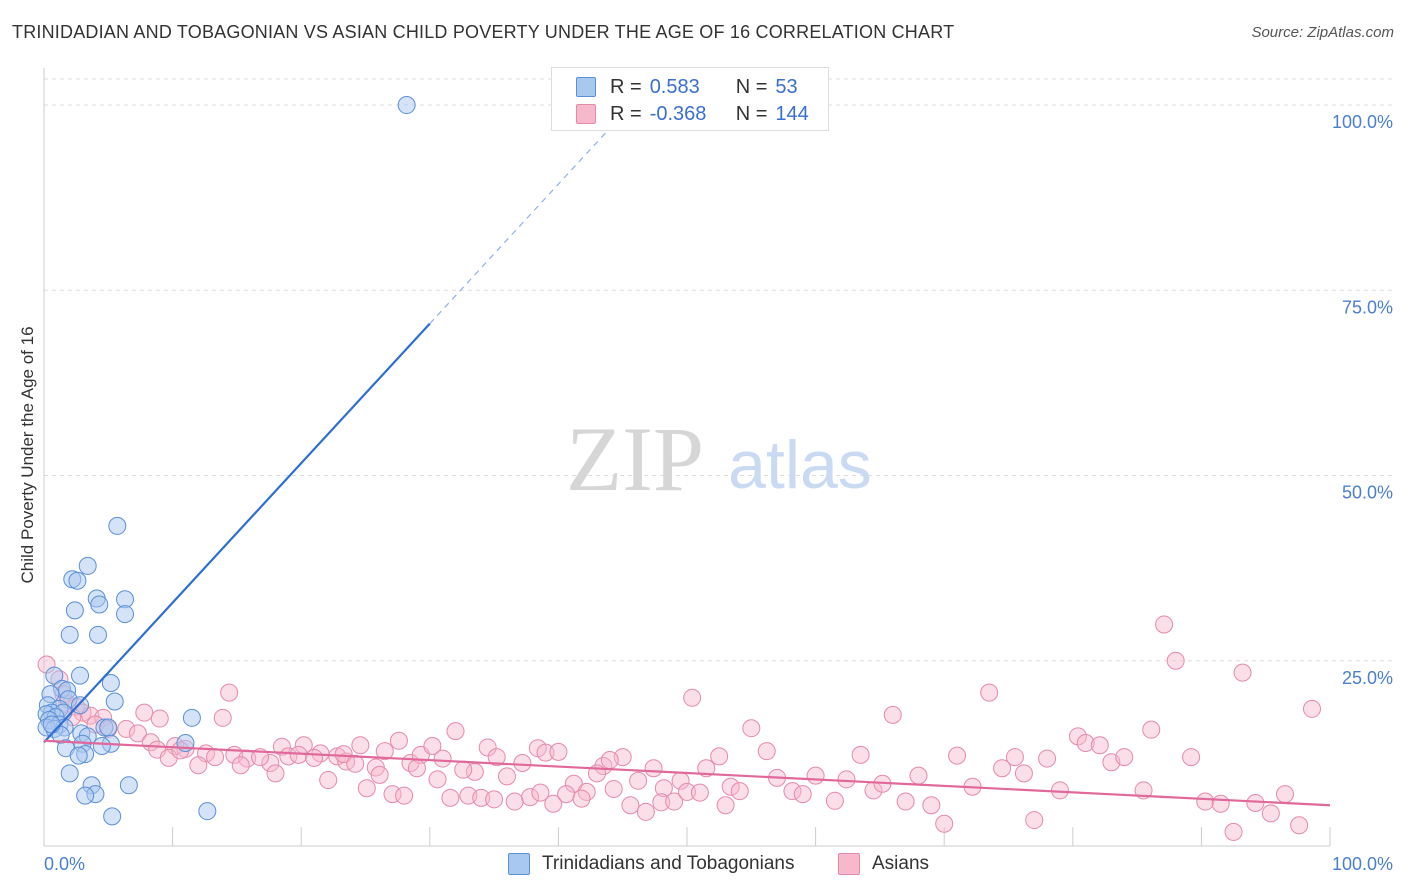 The image size is (1406, 892). I want to click on y-tick-label: 75.0%, so click(1367, 307).